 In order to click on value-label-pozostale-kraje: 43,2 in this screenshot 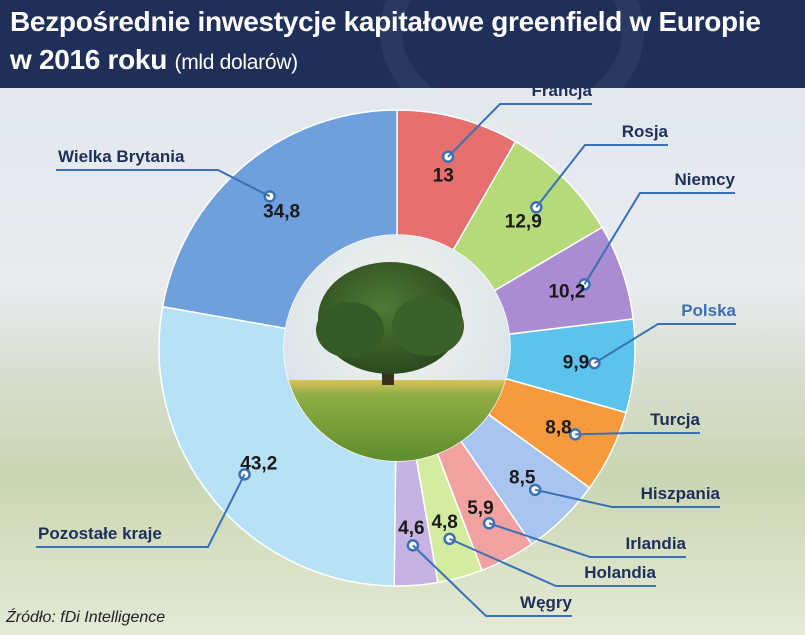, I will do `click(258, 464)`.